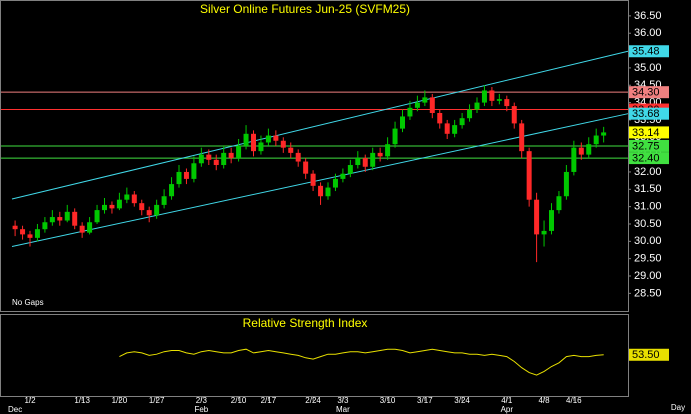  What do you see at coordinates (648, 33) in the screenshot?
I see `y-tick-label: 36.00` at bounding box center [648, 33].